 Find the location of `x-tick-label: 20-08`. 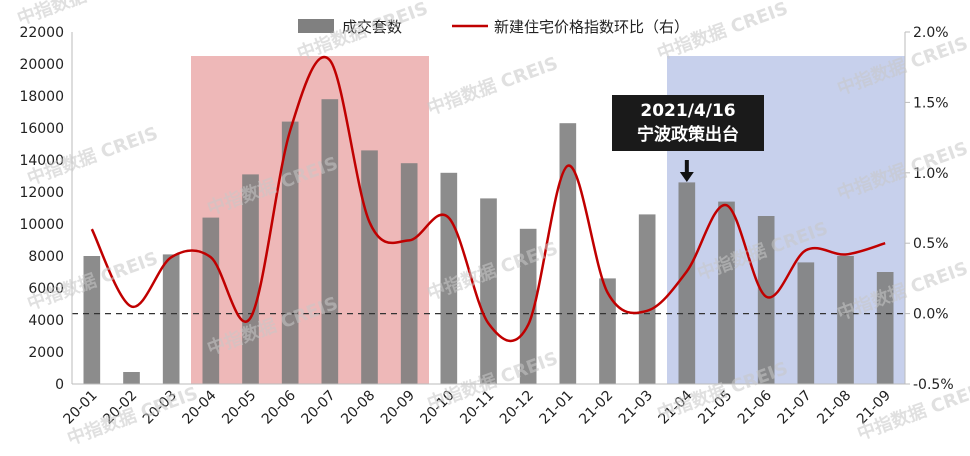

x-tick-label: 20-08 is located at coordinates (358, 408).